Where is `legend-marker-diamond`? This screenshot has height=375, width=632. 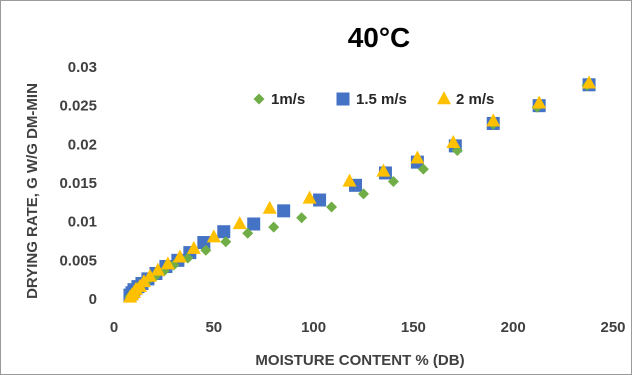
legend-marker-diamond is located at coordinates (259, 99).